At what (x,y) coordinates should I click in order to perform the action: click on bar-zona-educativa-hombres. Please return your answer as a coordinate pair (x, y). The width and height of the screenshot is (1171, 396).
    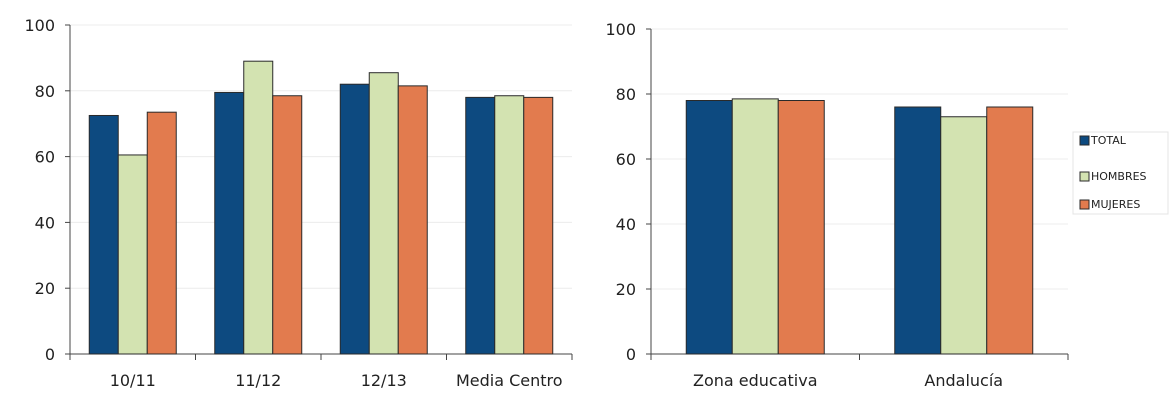
    Looking at the image, I should click on (755, 226).